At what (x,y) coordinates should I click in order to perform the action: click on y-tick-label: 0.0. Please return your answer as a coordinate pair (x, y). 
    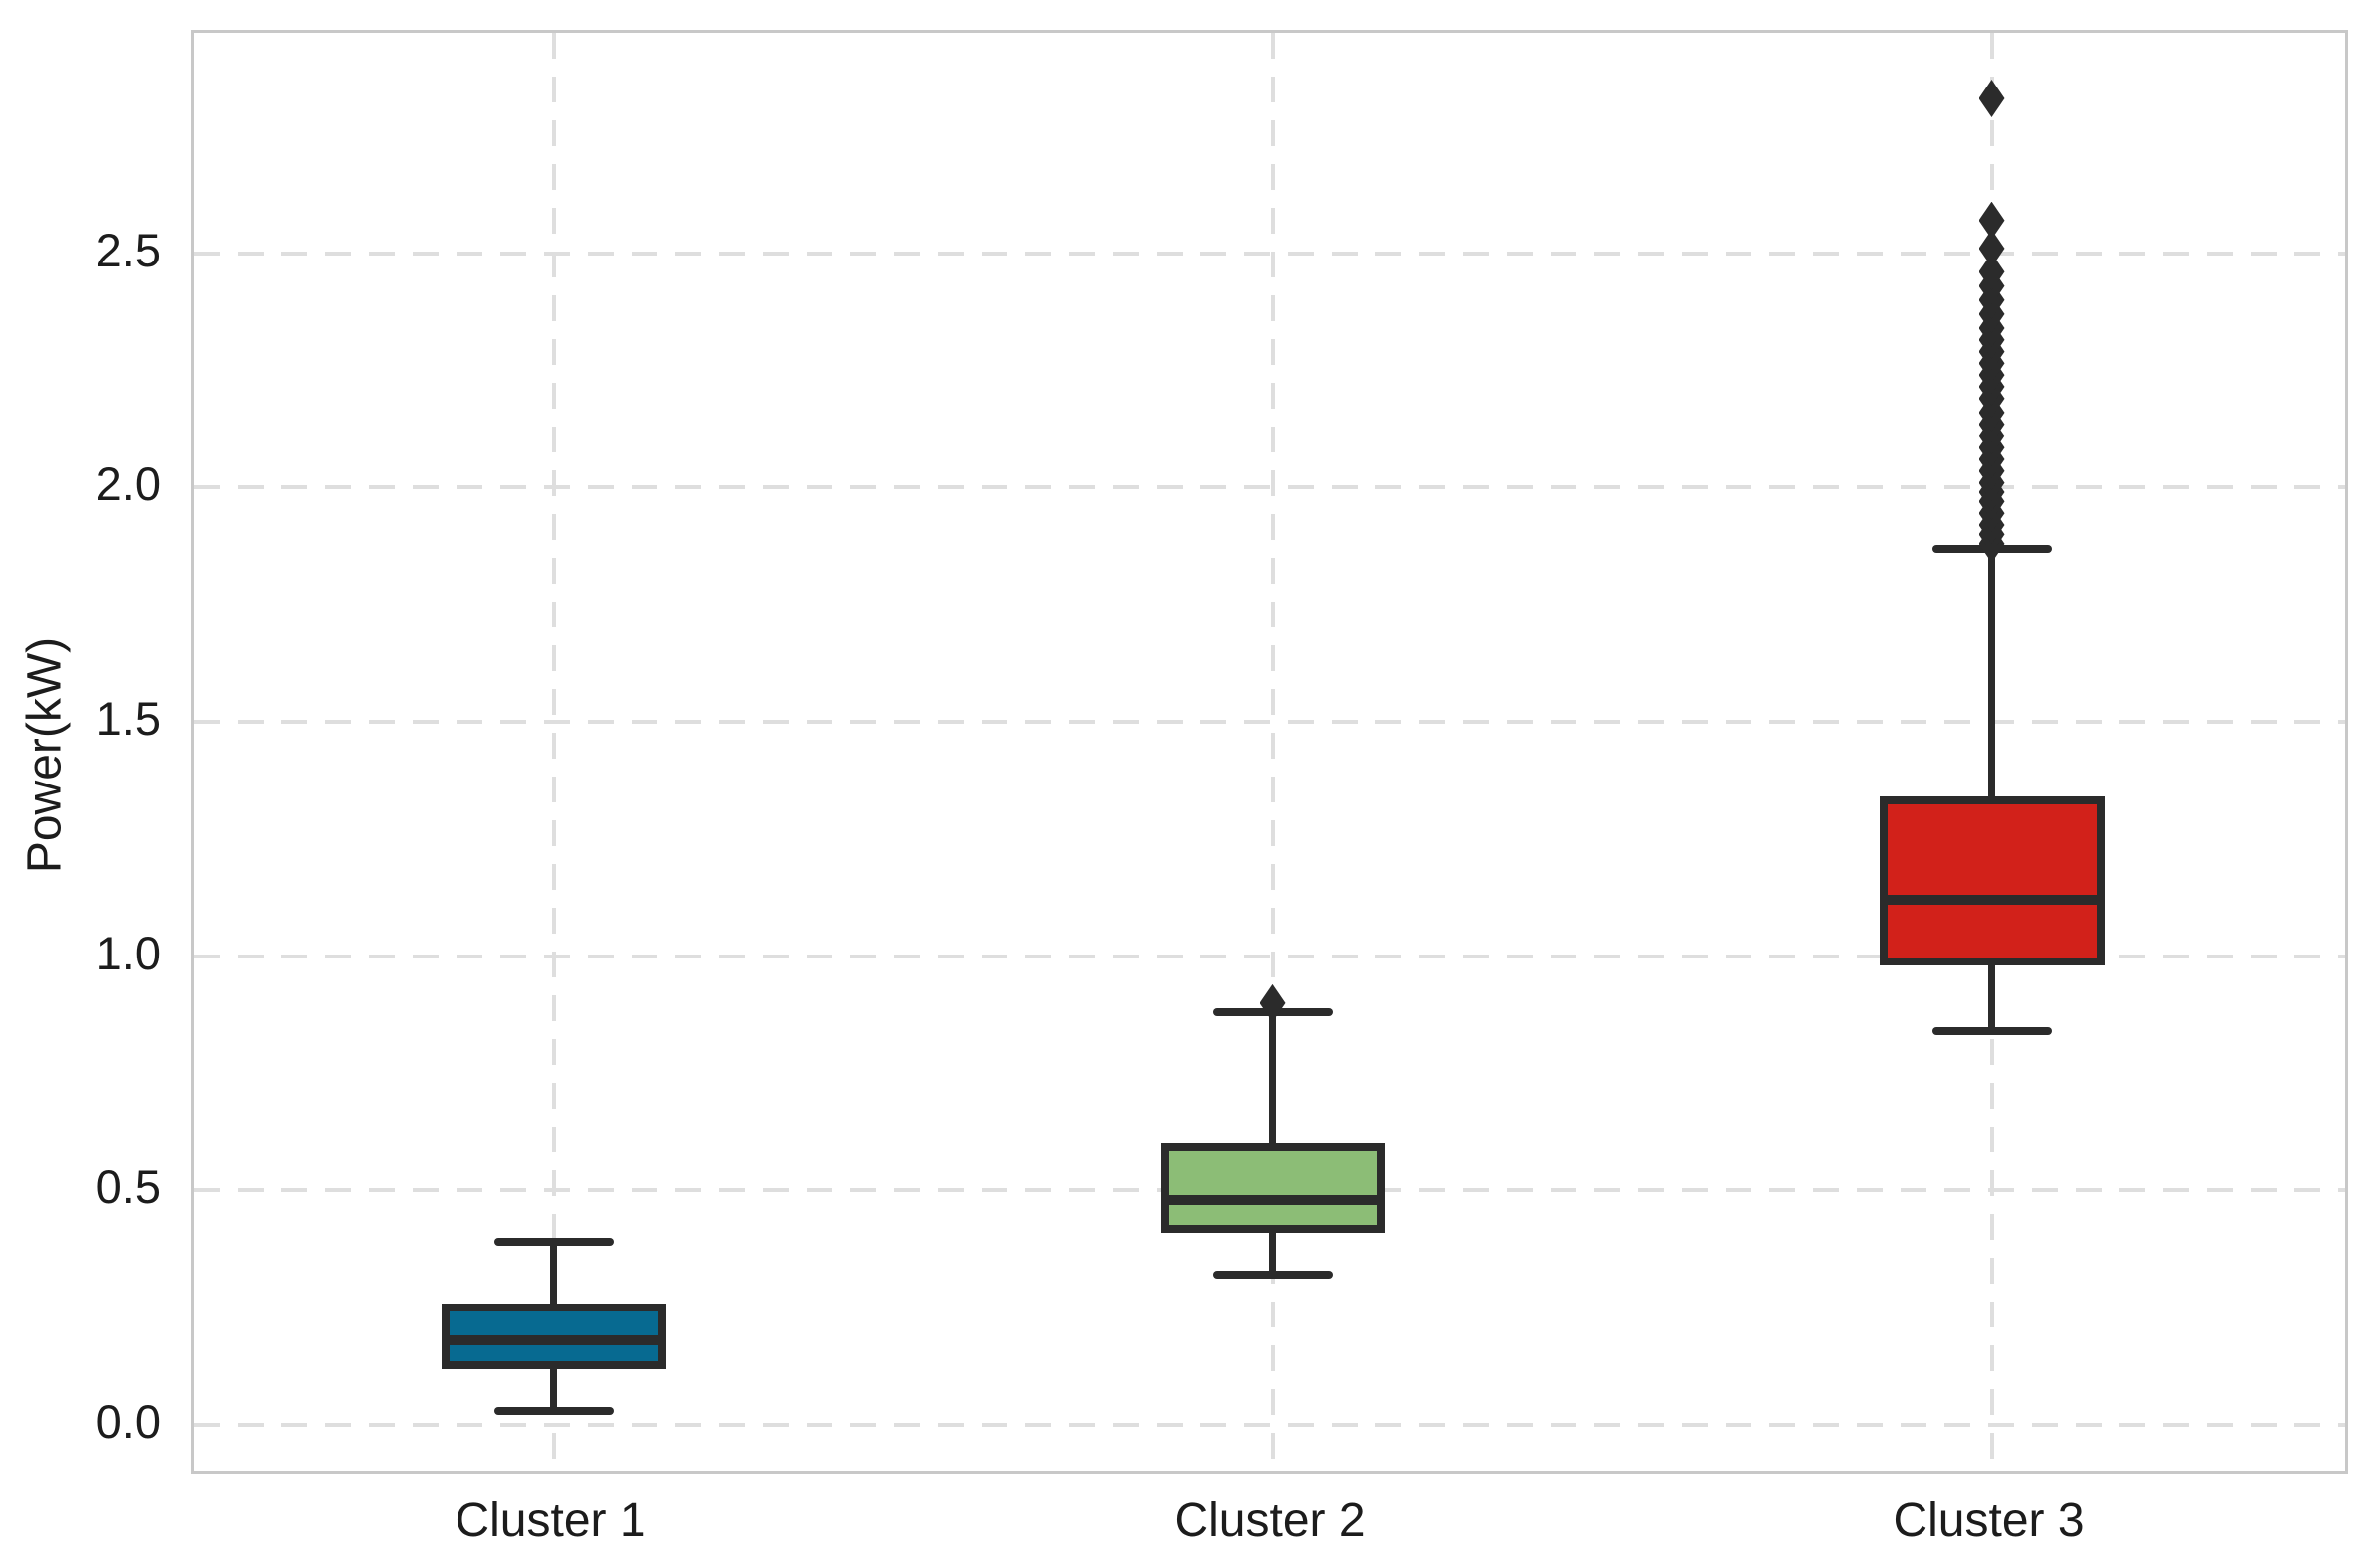
    Looking at the image, I should click on (128, 1422).